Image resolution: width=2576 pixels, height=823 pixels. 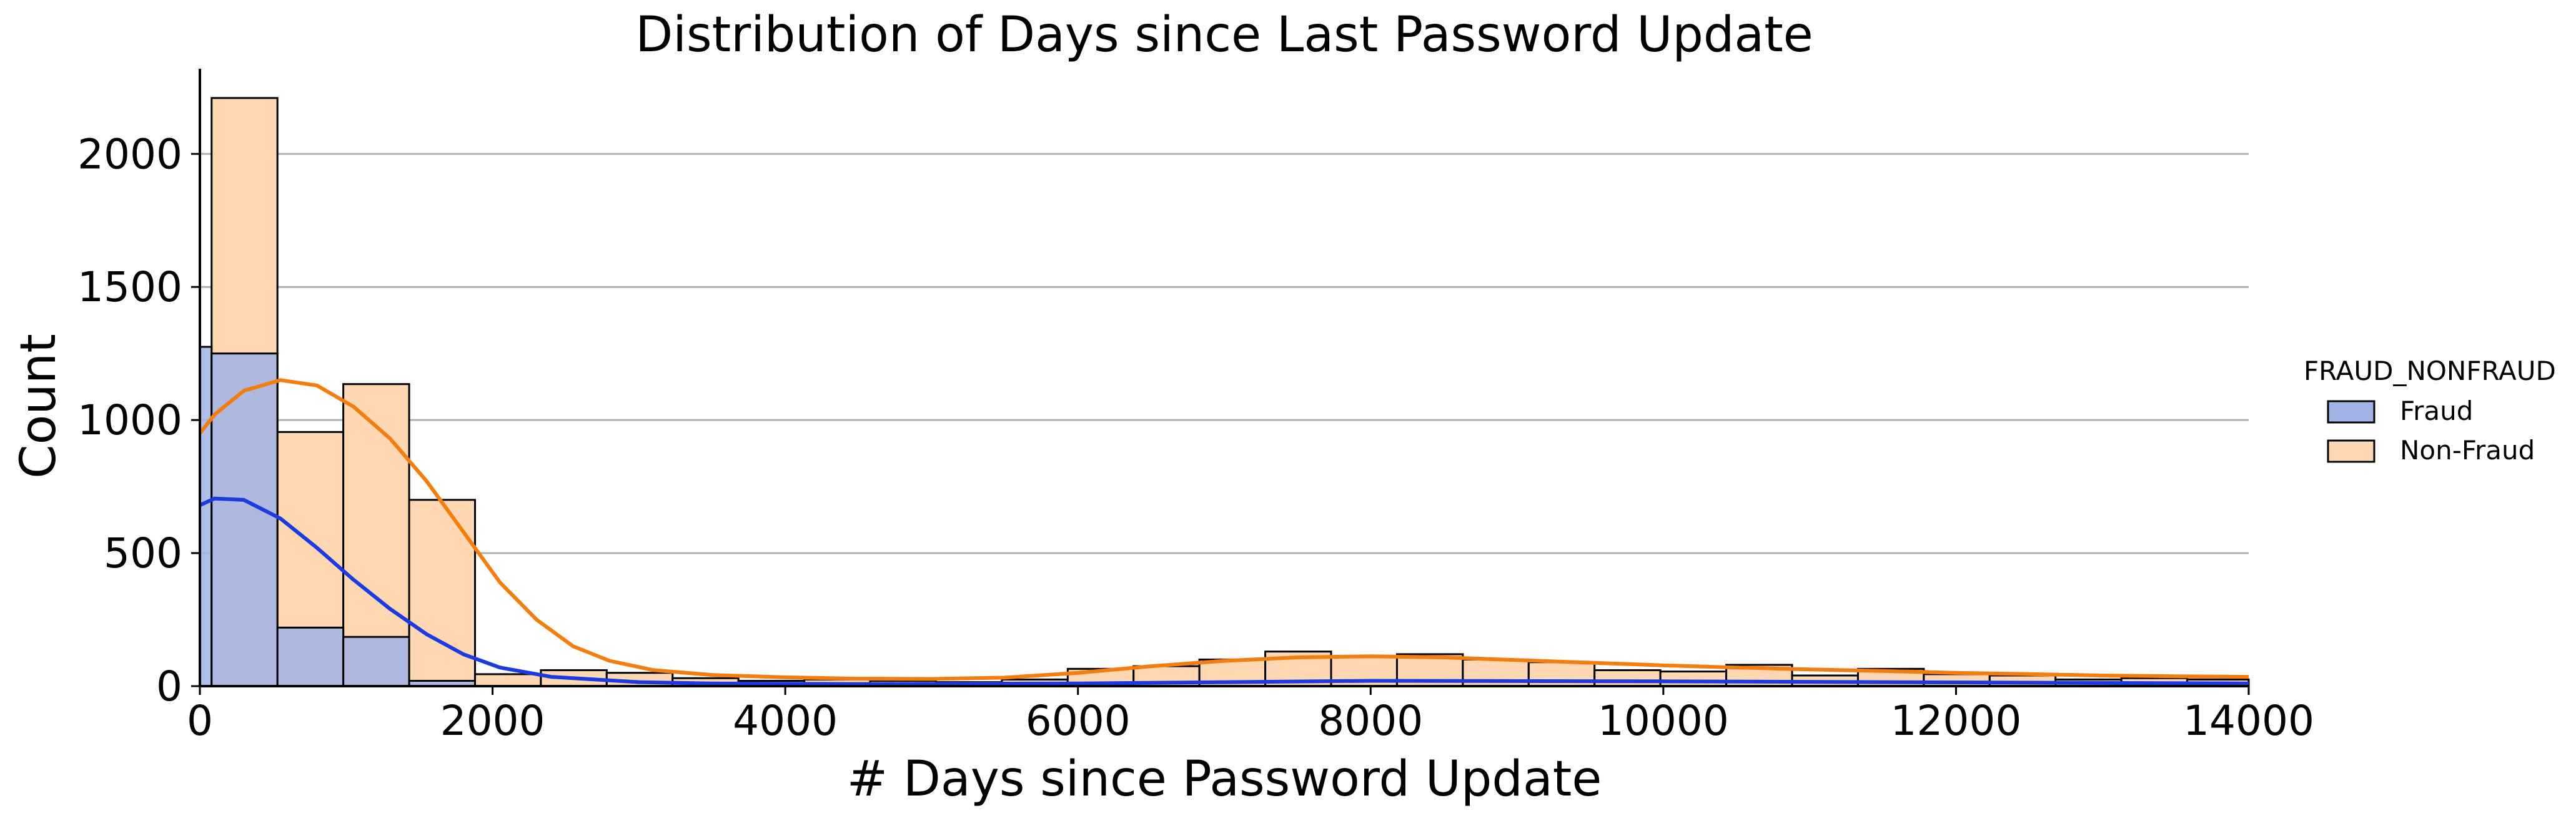 I want to click on y-tick-label: 1000, so click(x=129, y=420).